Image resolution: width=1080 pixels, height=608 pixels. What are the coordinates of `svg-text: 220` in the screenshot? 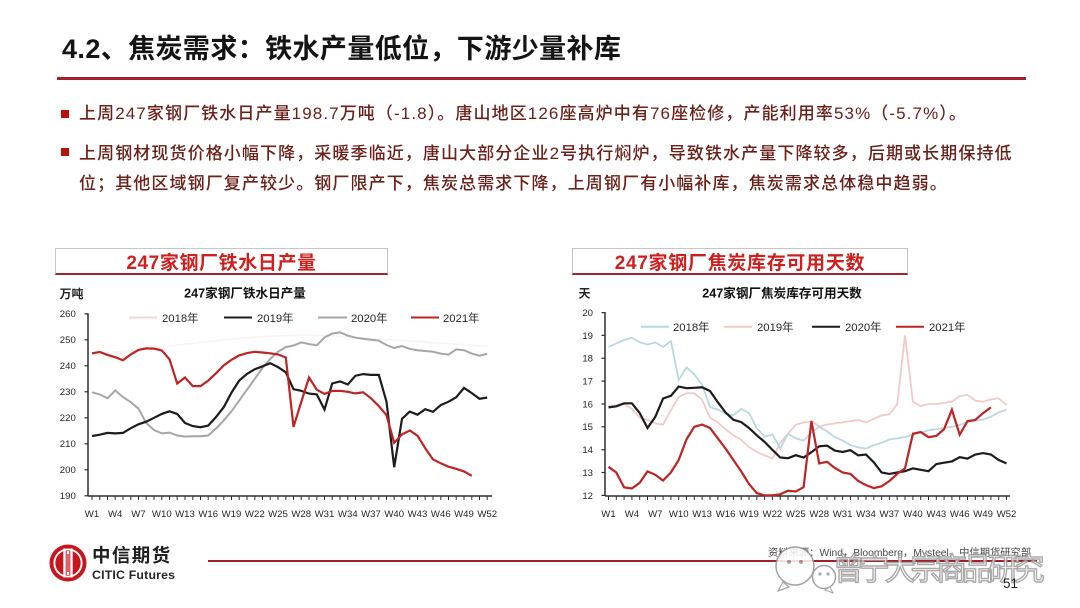 It's located at (68, 418).